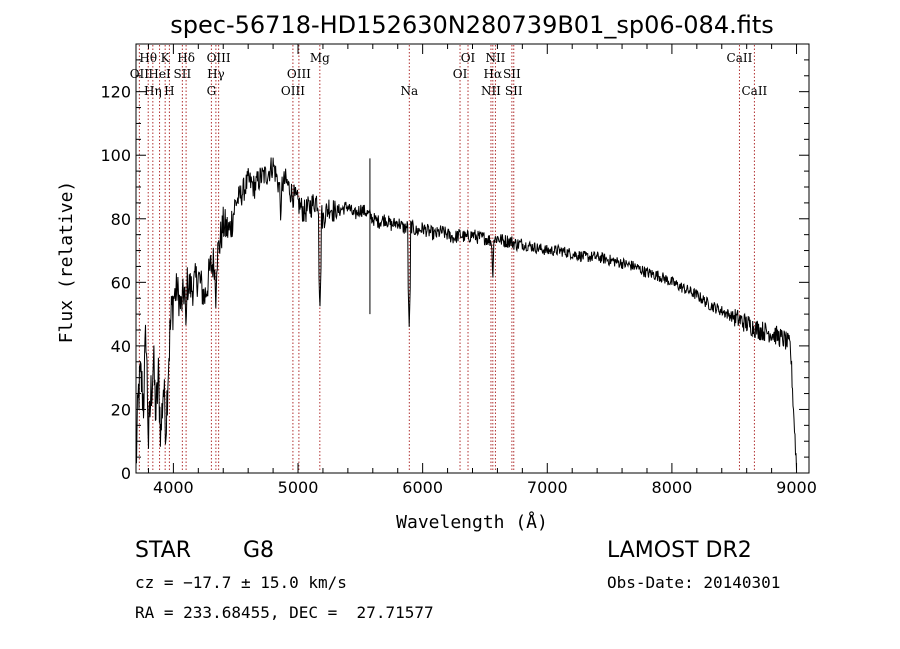 This screenshot has height=649, width=900. What do you see at coordinates (66, 262) in the screenshot?
I see `y-axis-label: Flux (relative)` at bounding box center [66, 262].